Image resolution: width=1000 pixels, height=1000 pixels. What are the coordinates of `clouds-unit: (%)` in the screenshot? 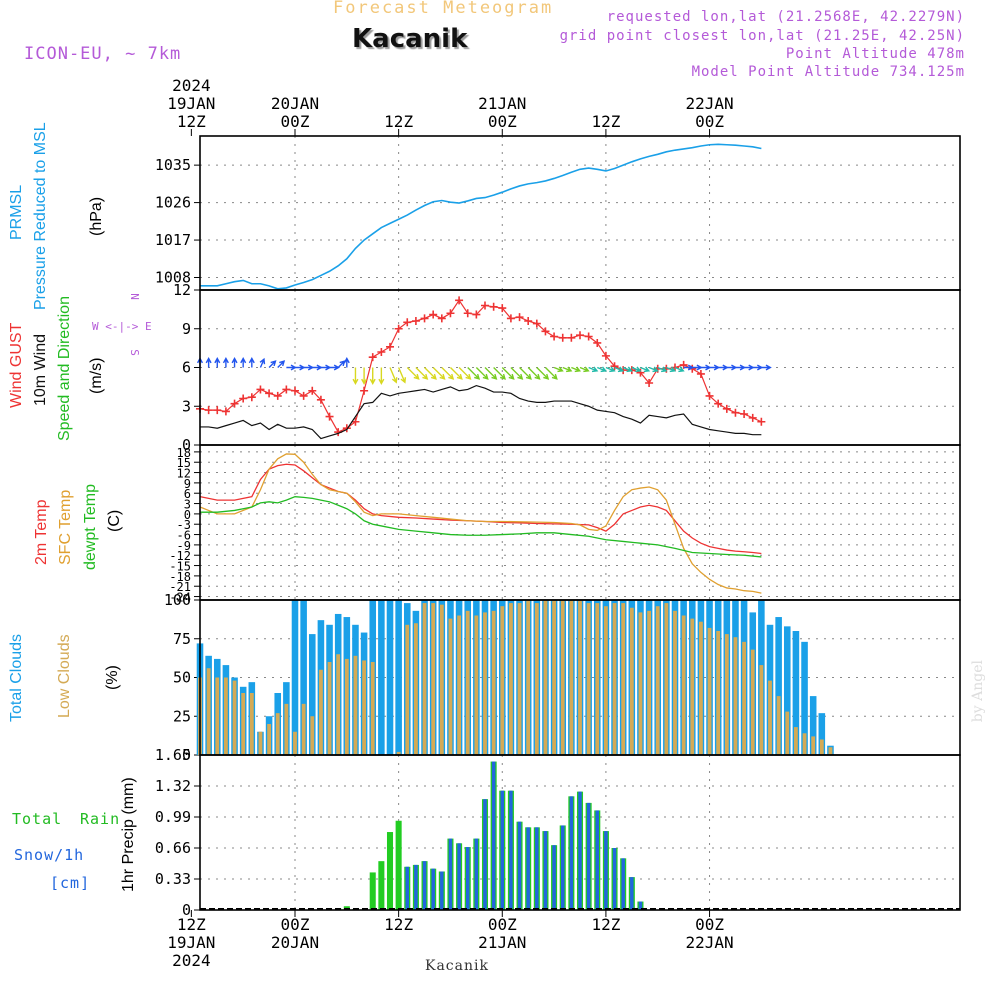 It's located at (112, 677).